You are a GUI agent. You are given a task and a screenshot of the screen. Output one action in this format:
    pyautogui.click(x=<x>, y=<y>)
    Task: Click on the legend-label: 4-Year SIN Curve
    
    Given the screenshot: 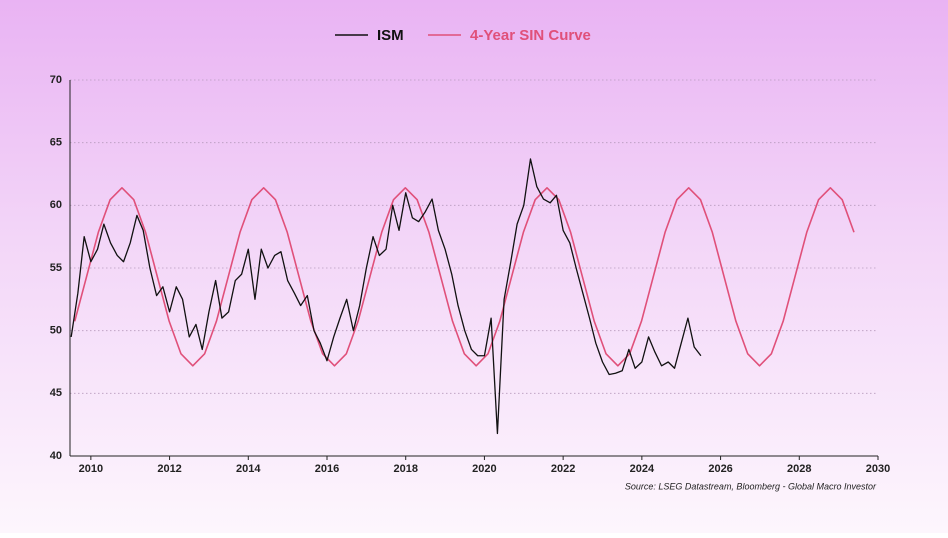 What is the action you would take?
    pyautogui.click(x=530, y=35)
    